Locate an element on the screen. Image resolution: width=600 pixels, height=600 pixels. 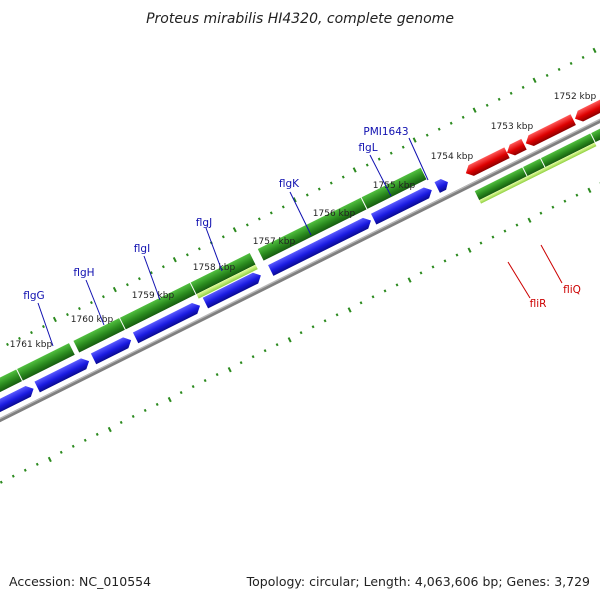
gene-label-flgL: flgL is located at coordinates (367, 148).